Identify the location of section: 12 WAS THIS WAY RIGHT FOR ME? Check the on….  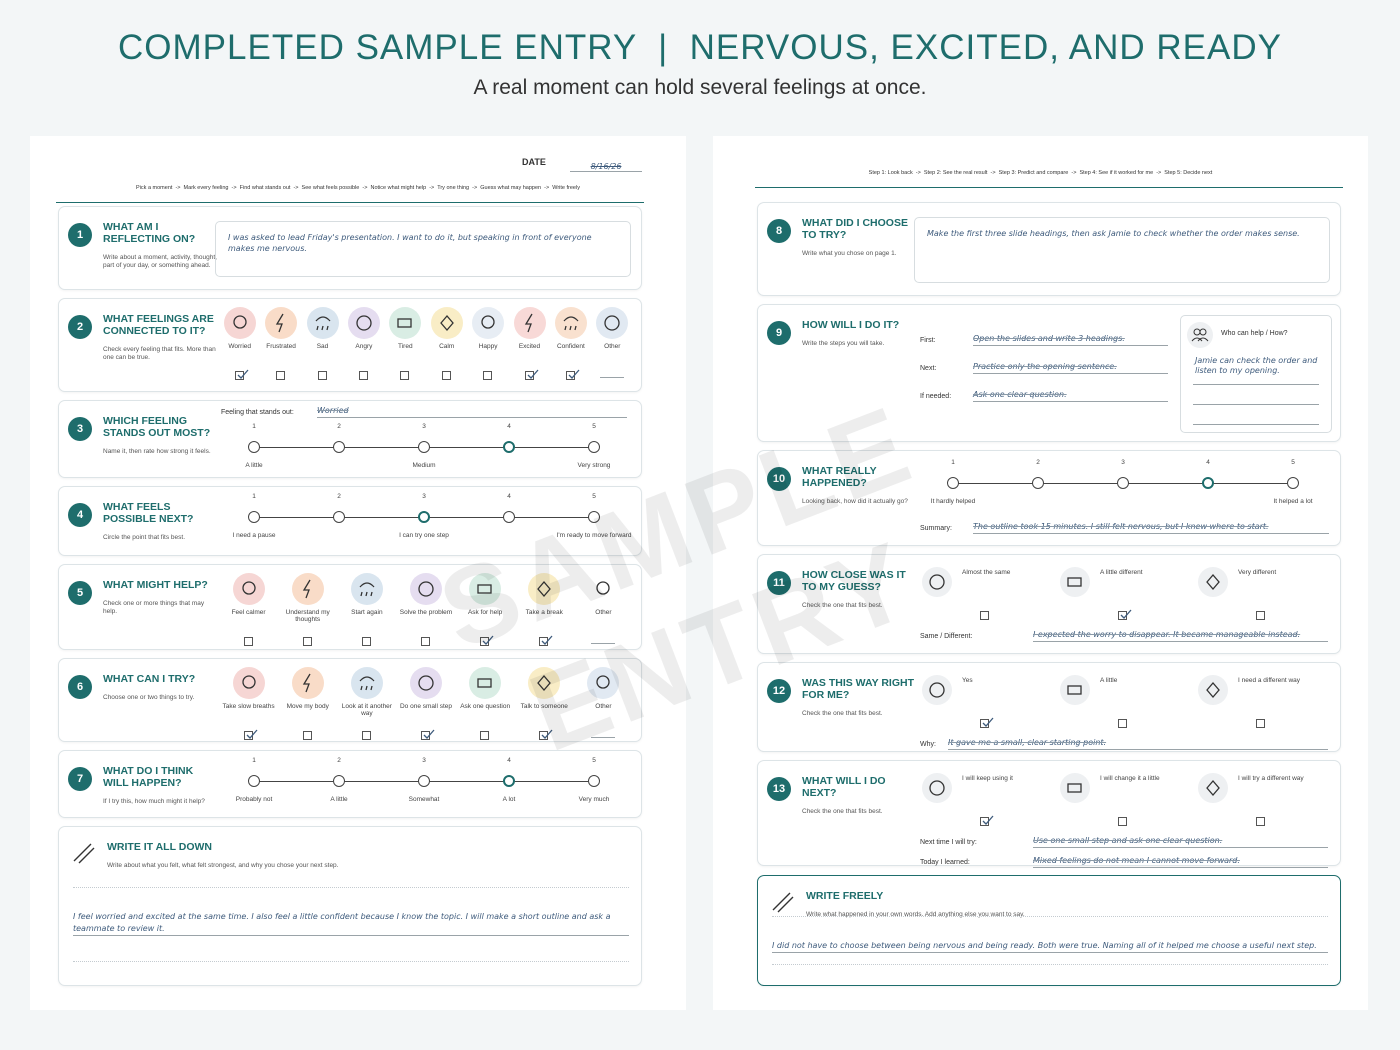
(1049, 707).